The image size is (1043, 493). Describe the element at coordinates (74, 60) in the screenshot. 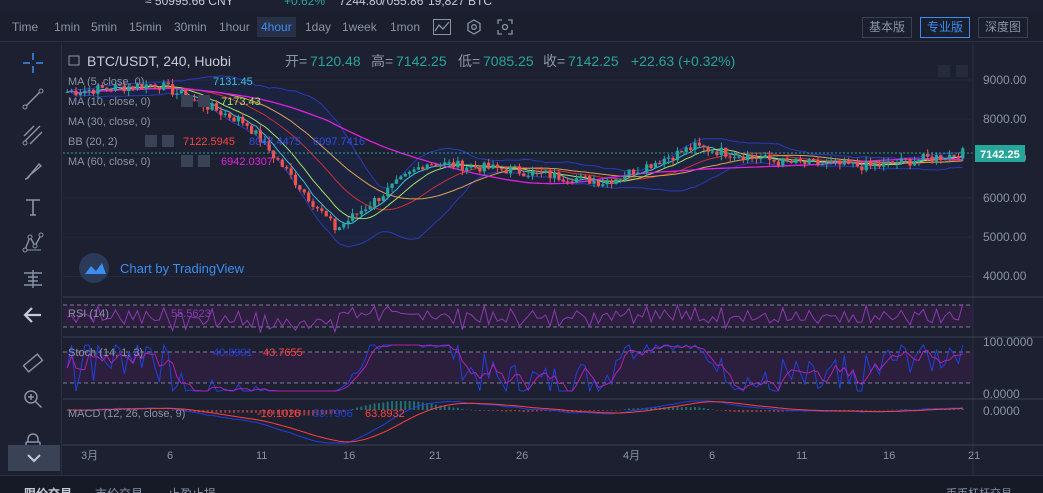

I see `legend-collapse-icon` at that location.